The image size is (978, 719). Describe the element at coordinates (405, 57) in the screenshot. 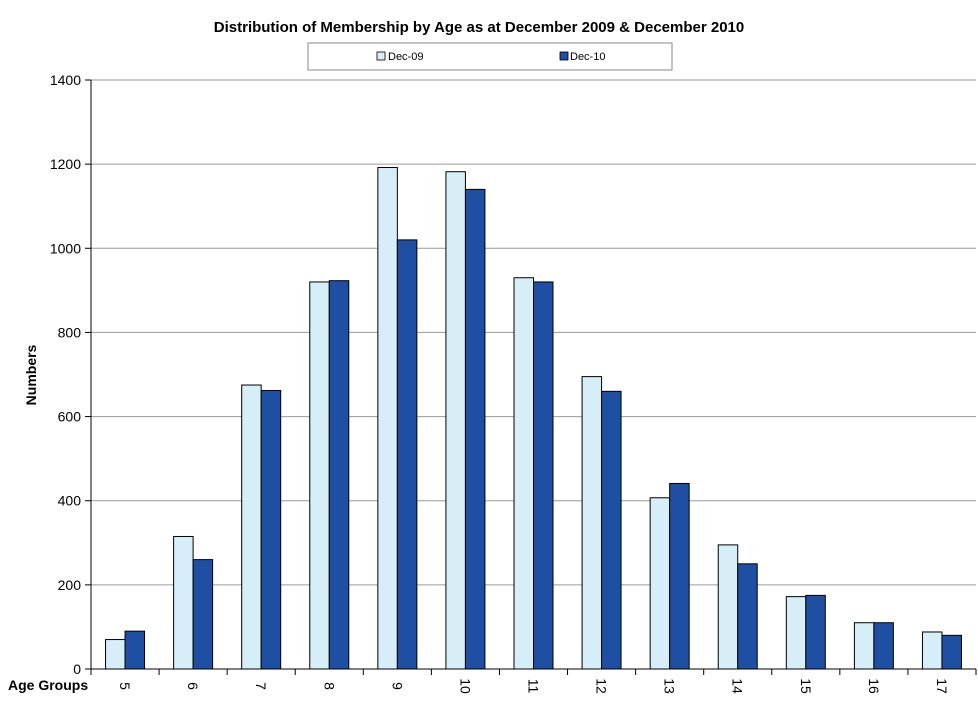

I see `legend-label-dec-09: Dec-09` at that location.